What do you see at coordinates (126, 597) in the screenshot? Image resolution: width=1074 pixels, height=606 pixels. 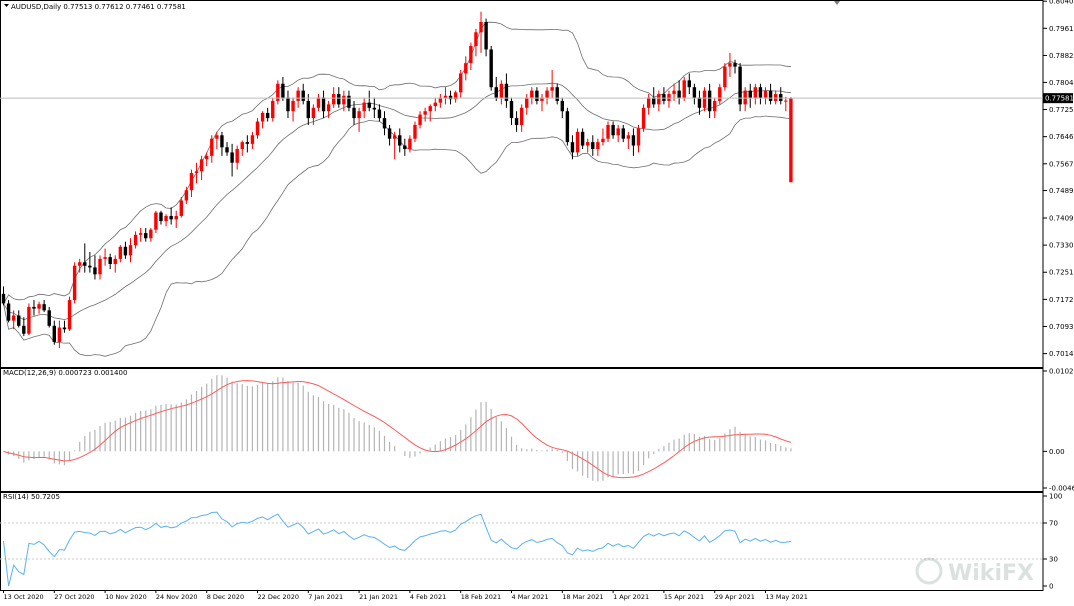 I see `time-tick-label: 10 Nov 2020` at bounding box center [126, 597].